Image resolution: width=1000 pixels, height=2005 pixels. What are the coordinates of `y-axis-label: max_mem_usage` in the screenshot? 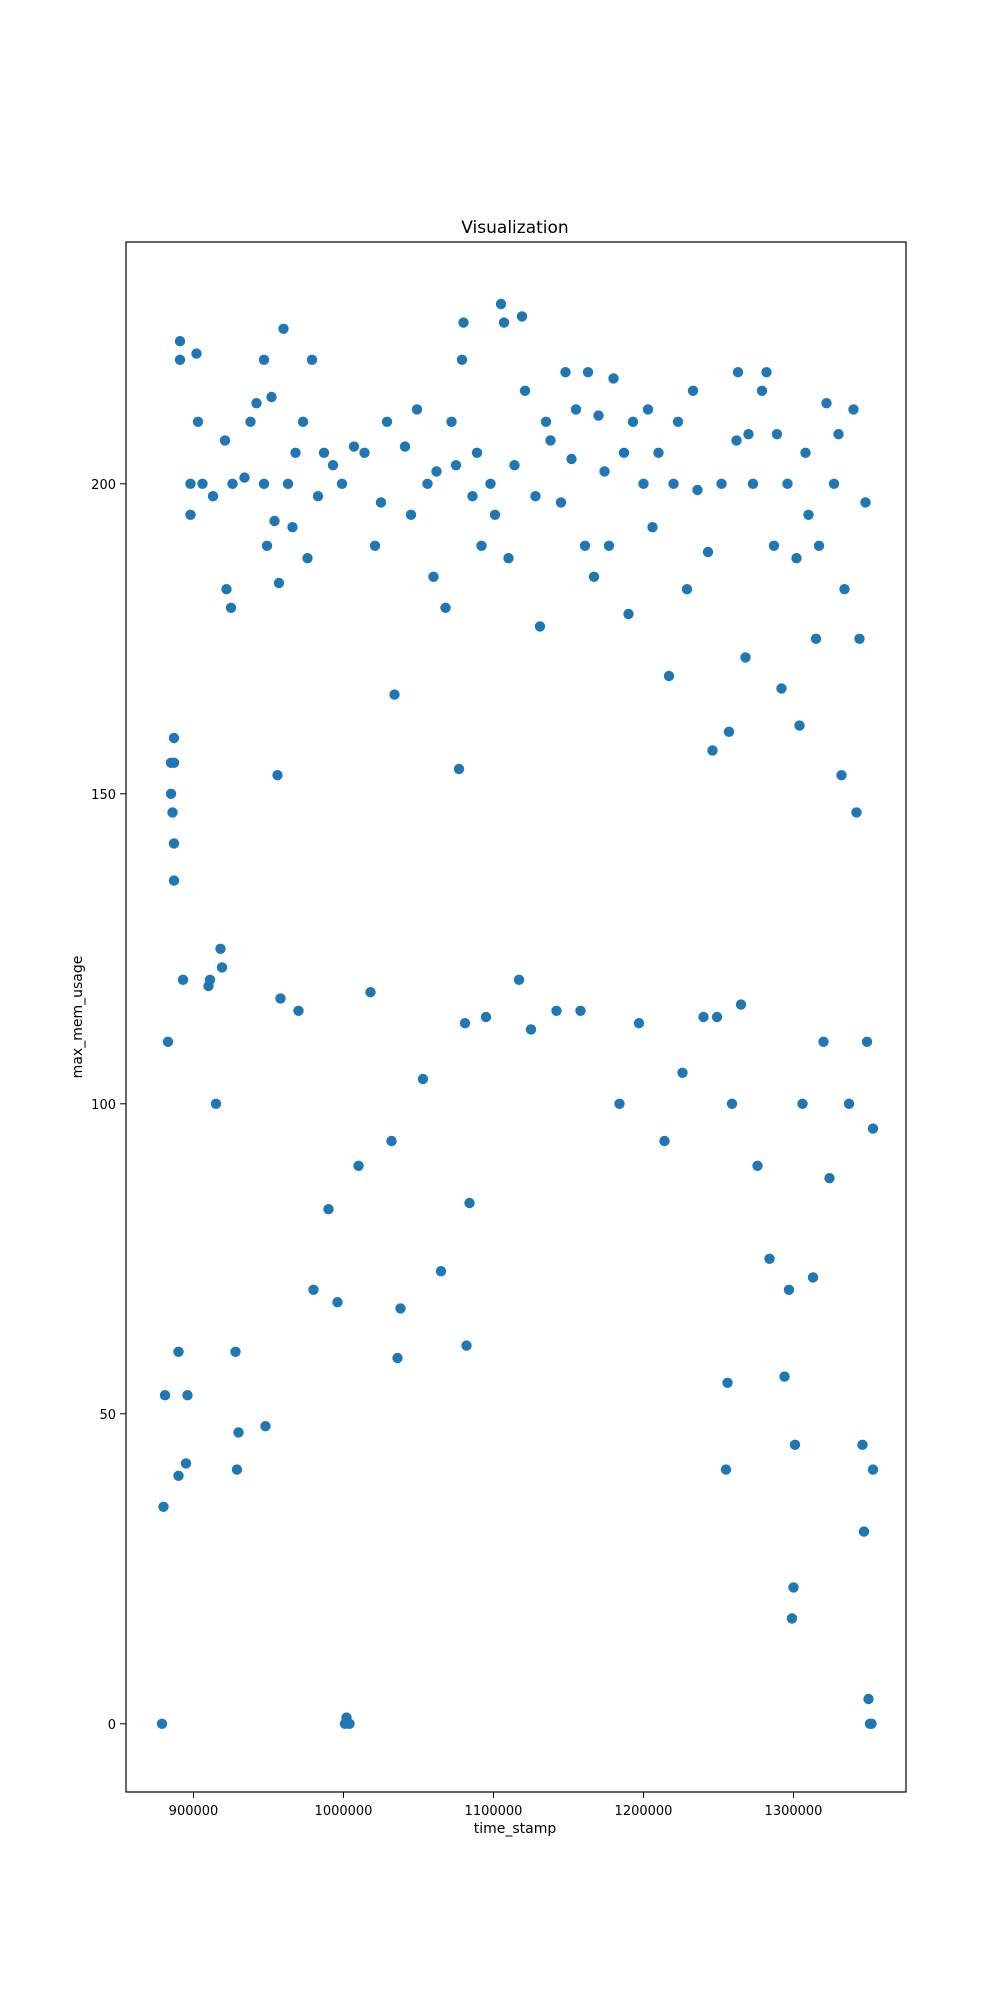 It's located at (78, 1017).